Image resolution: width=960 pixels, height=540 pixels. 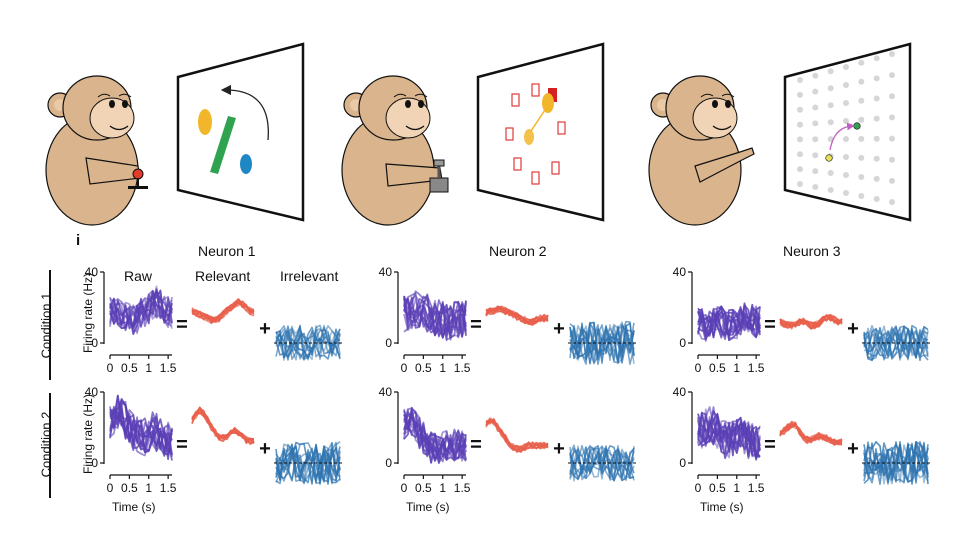 What do you see at coordinates (388, 150) in the screenshot?
I see `monkey-lever-icon` at bounding box center [388, 150].